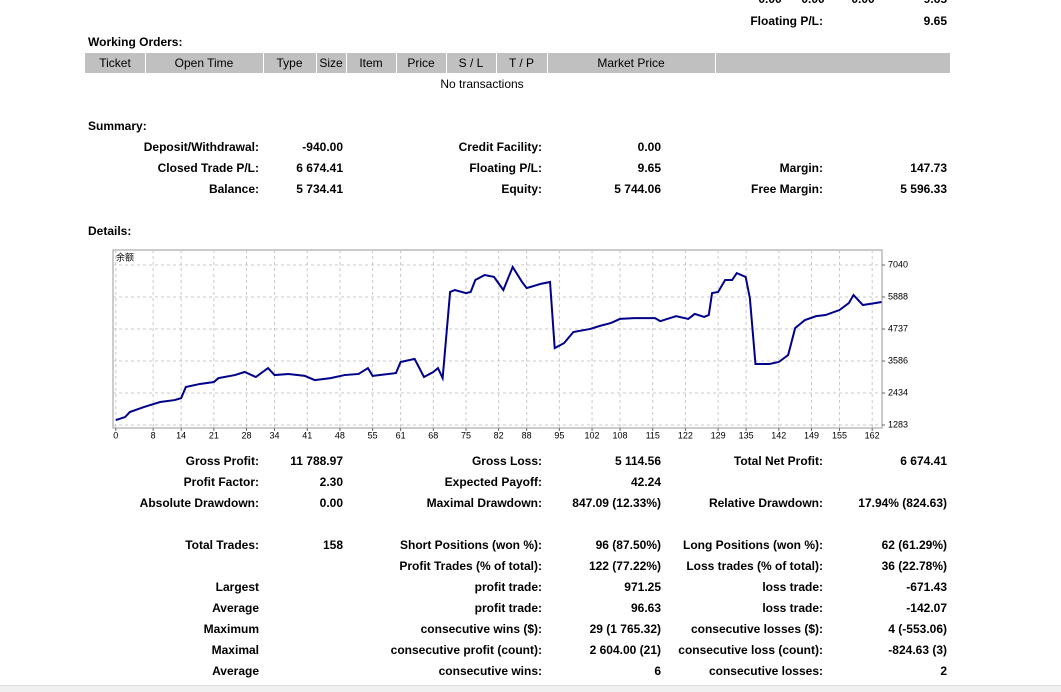 The image size is (1061, 692). I want to click on value: 122 (77.22%), so click(624, 566).